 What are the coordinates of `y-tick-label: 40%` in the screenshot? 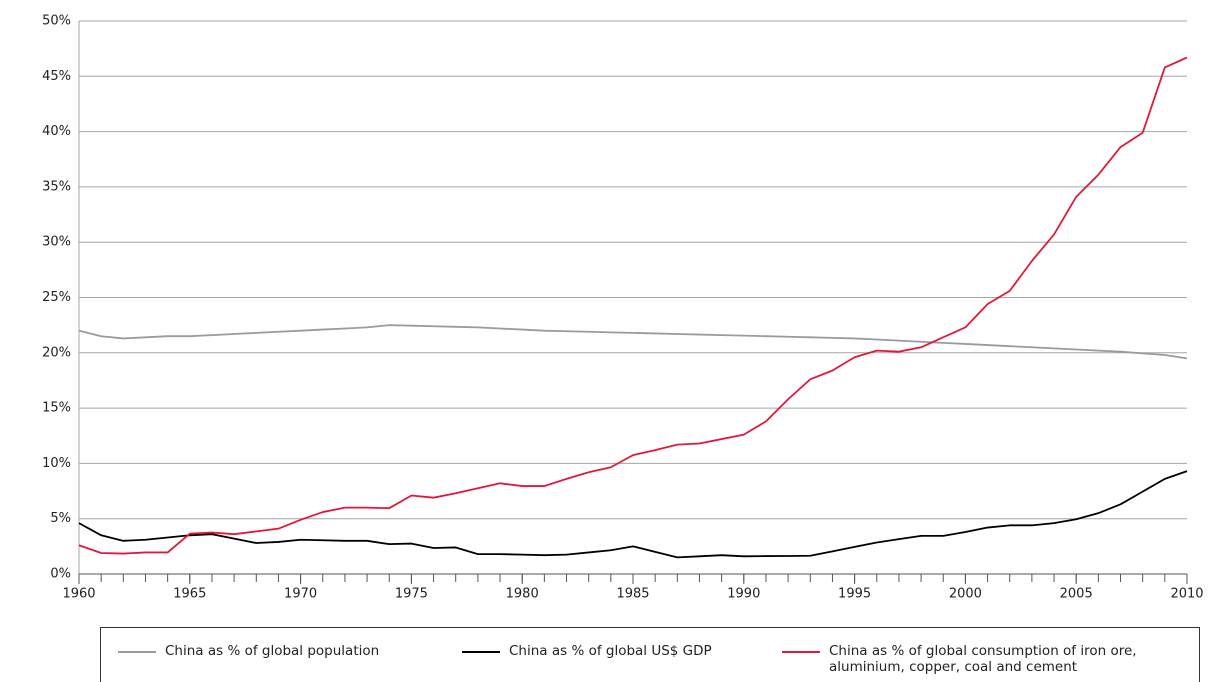 It's located at (56, 131).